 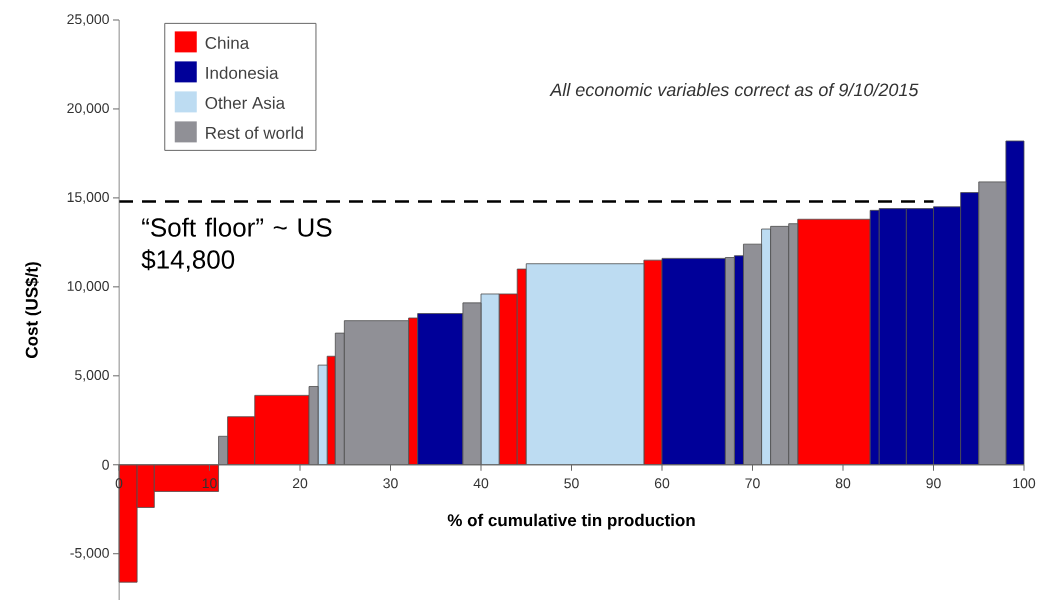 What do you see at coordinates (88, 20) in the screenshot?
I see `y-tick-label: 25,000` at bounding box center [88, 20].